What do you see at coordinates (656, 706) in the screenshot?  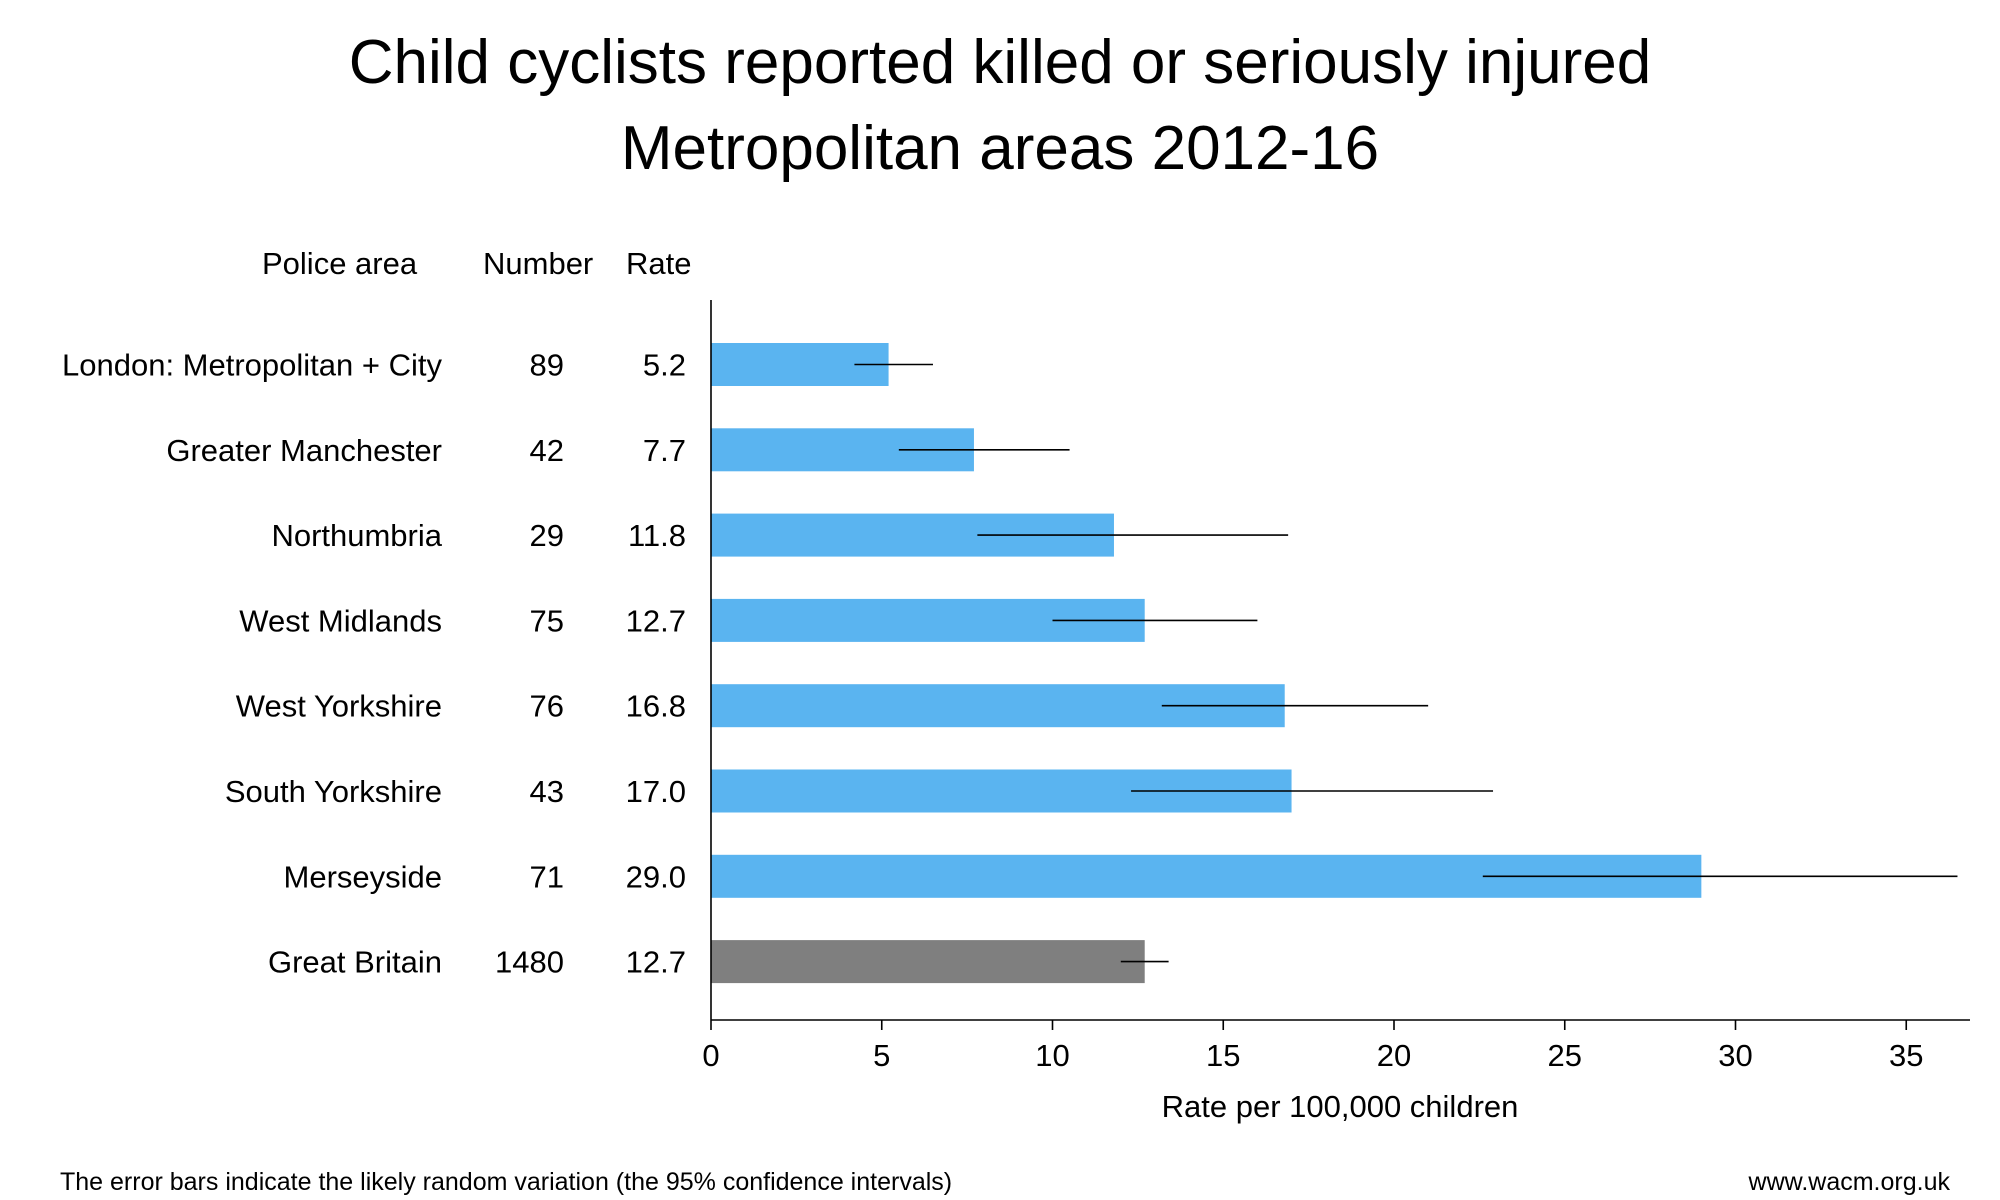 I see `rate-label: 16.8` at bounding box center [656, 706].